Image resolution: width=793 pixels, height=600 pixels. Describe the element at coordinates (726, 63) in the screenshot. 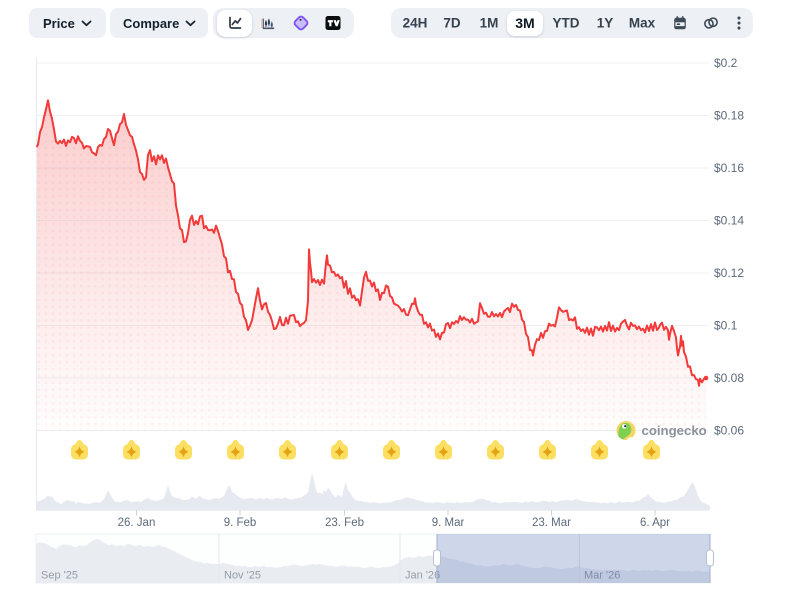

I see `svg-text: $0.2` at that location.